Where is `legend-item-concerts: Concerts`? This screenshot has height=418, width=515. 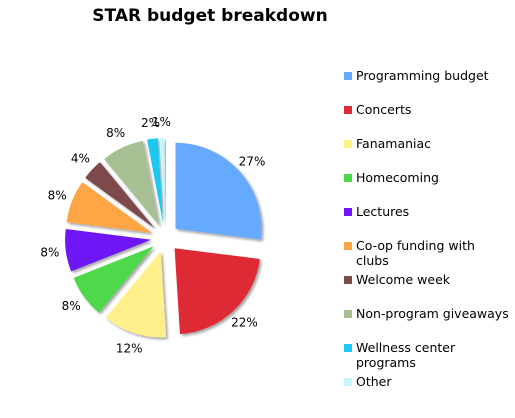 legend-item-concerts: Concerts is located at coordinates (427, 109).